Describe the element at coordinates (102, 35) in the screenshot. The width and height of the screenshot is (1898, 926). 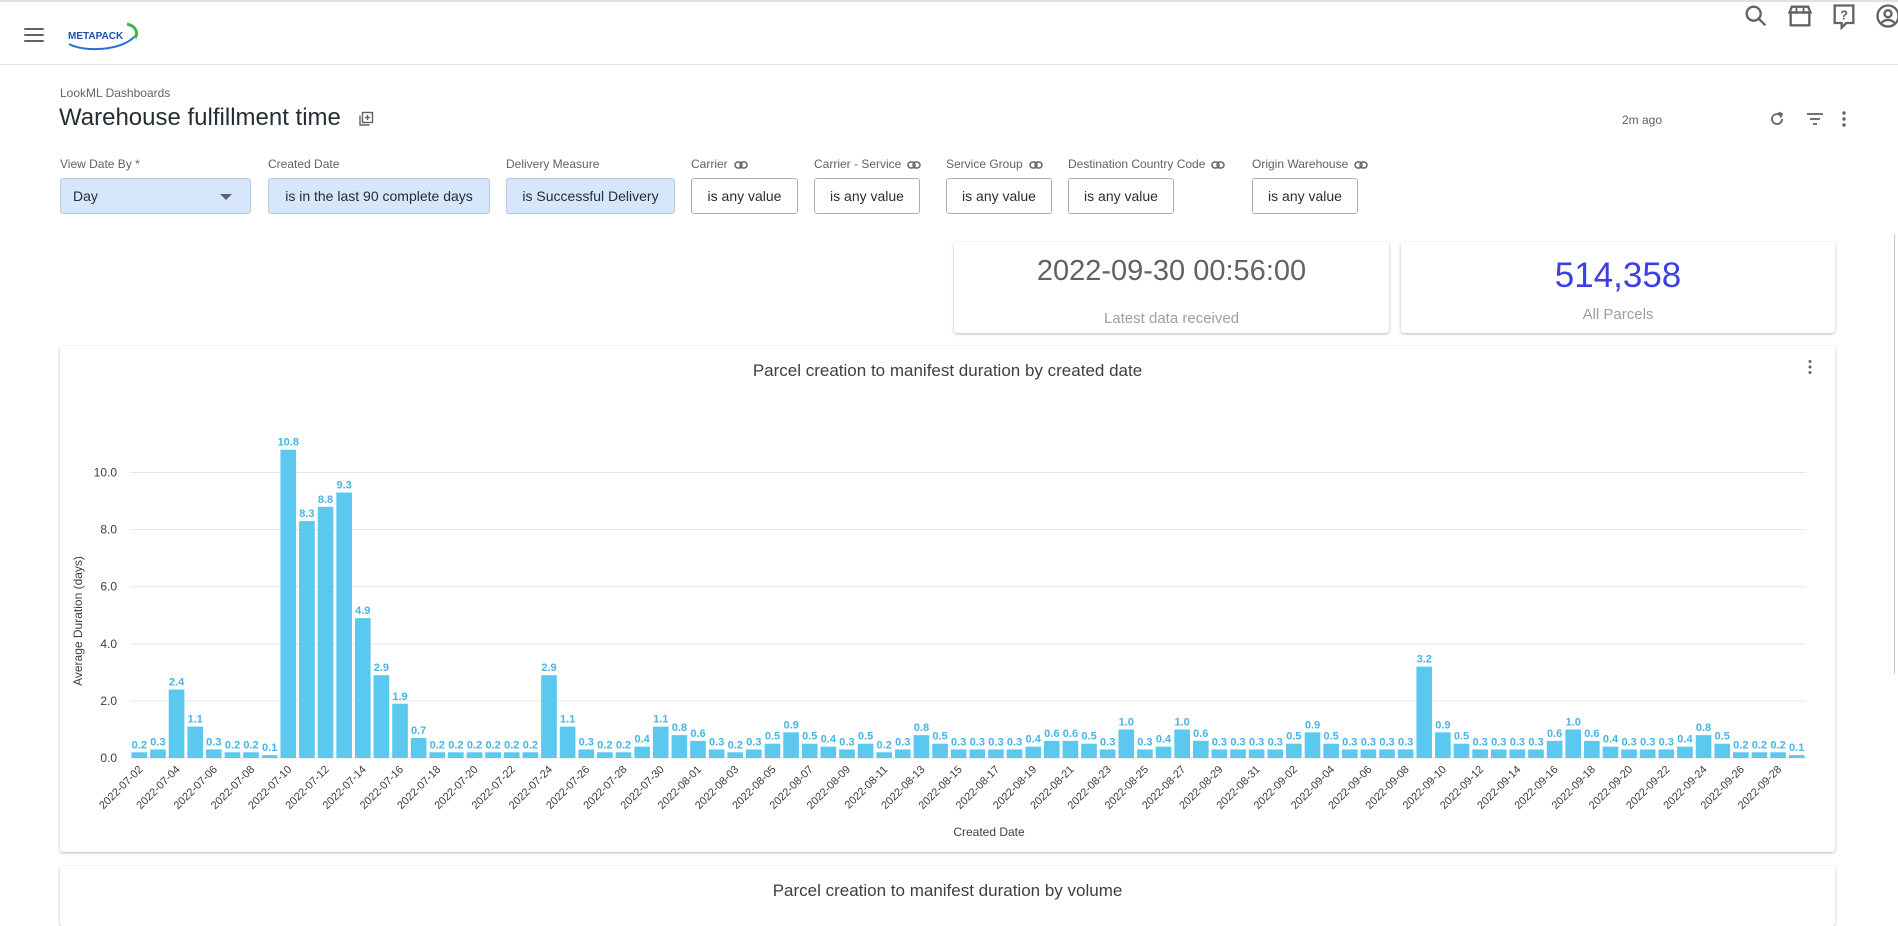
I see `metapack-logo: METAPACK` at that location.